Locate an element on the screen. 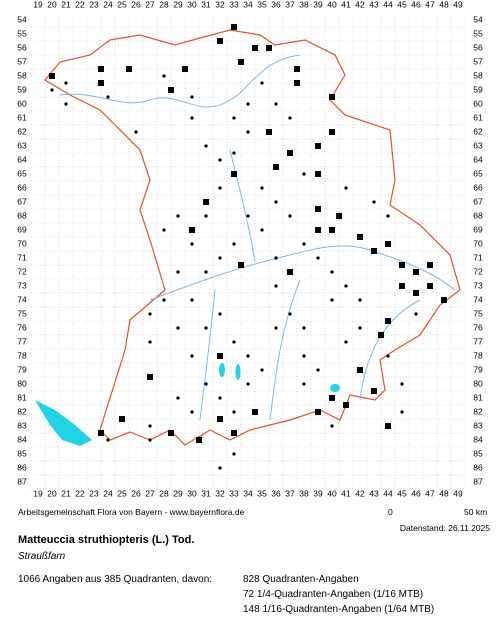  row-label: 83 is located at coordinates (22, 425).